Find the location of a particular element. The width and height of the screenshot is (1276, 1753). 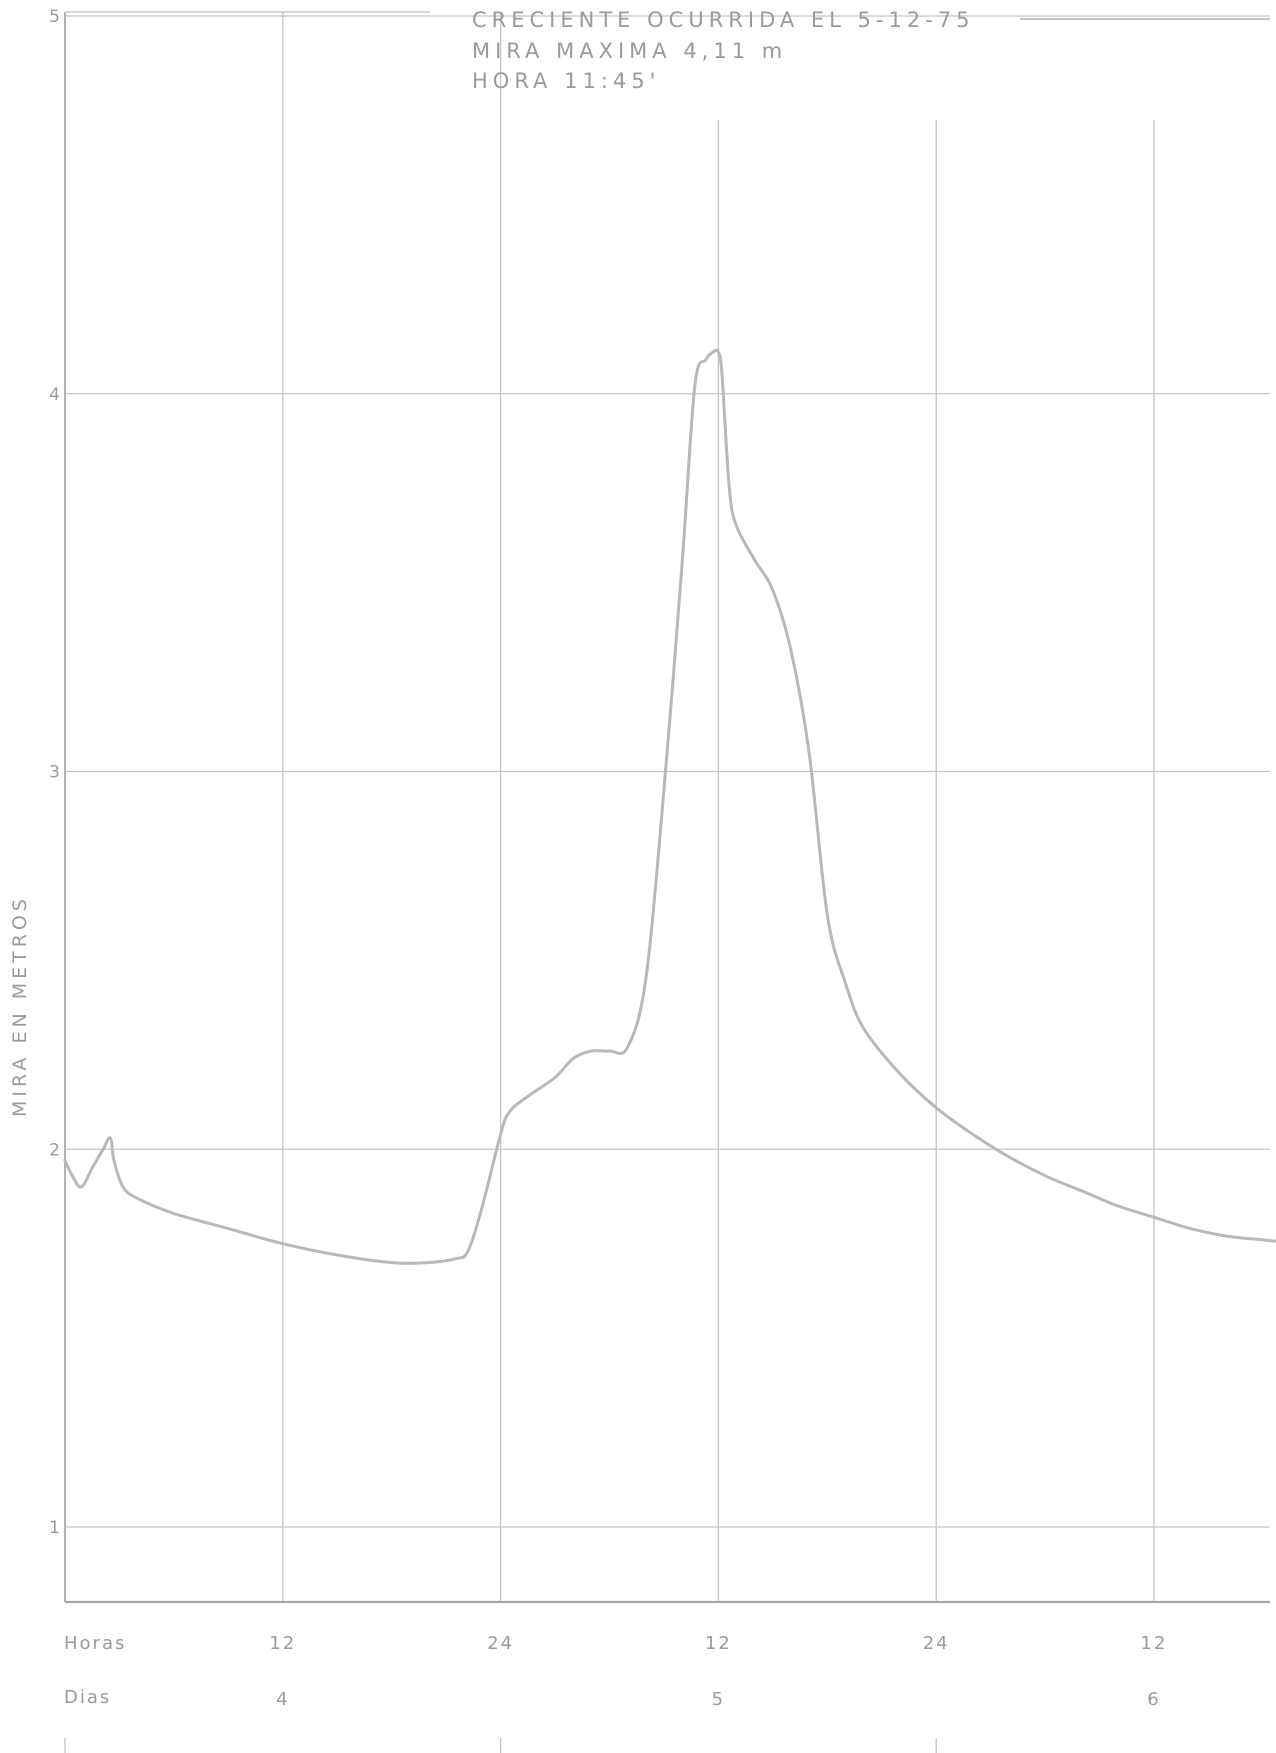

y-tick-label-1: 1 is located at coordinates (54, 1528).